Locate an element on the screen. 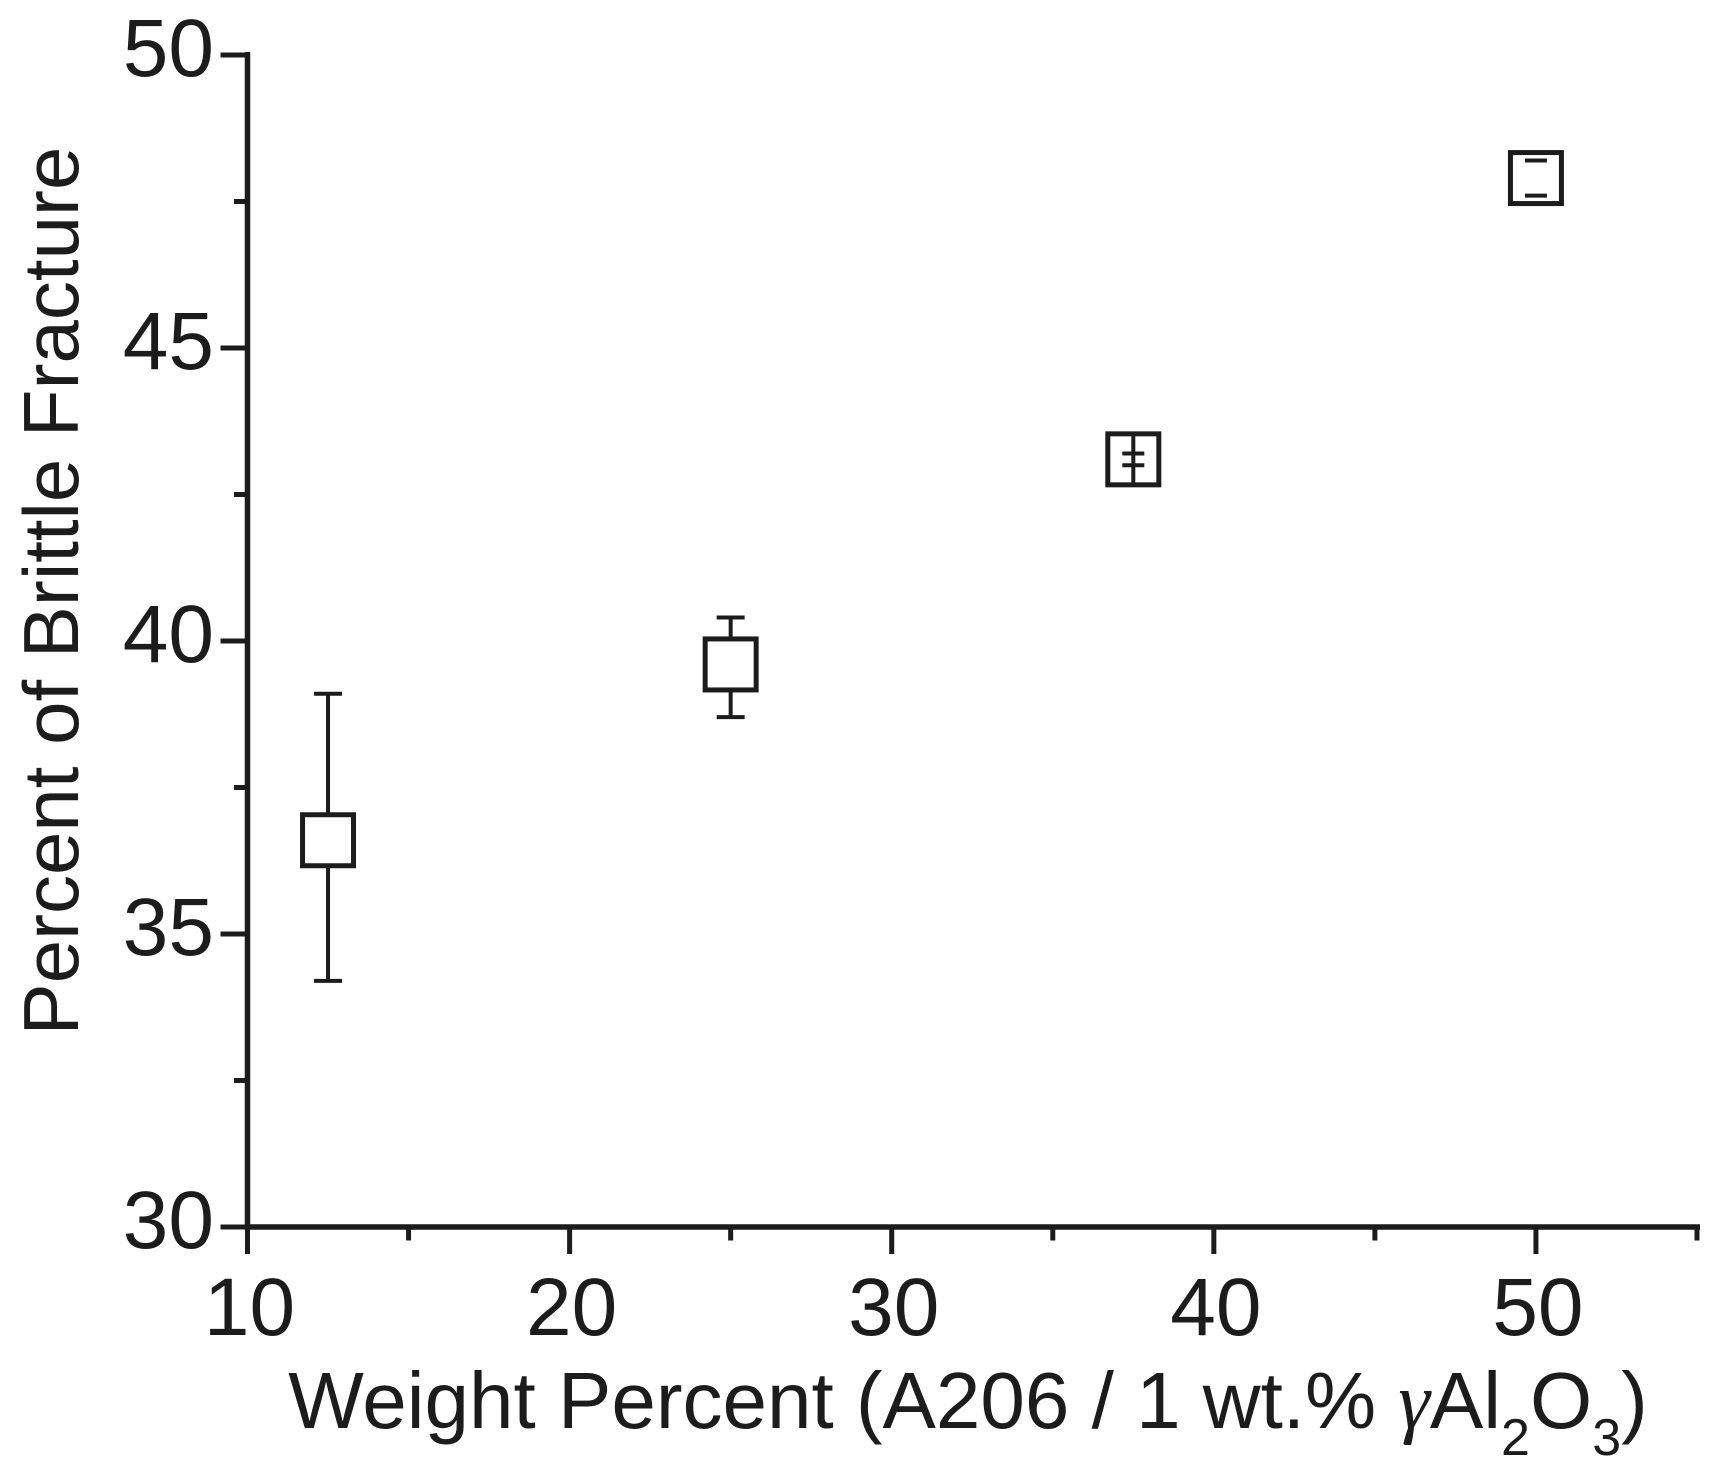 This screenshot has width=1721, height=1475. x-tick-label: 40 is located at coordinates (1215, 1307).